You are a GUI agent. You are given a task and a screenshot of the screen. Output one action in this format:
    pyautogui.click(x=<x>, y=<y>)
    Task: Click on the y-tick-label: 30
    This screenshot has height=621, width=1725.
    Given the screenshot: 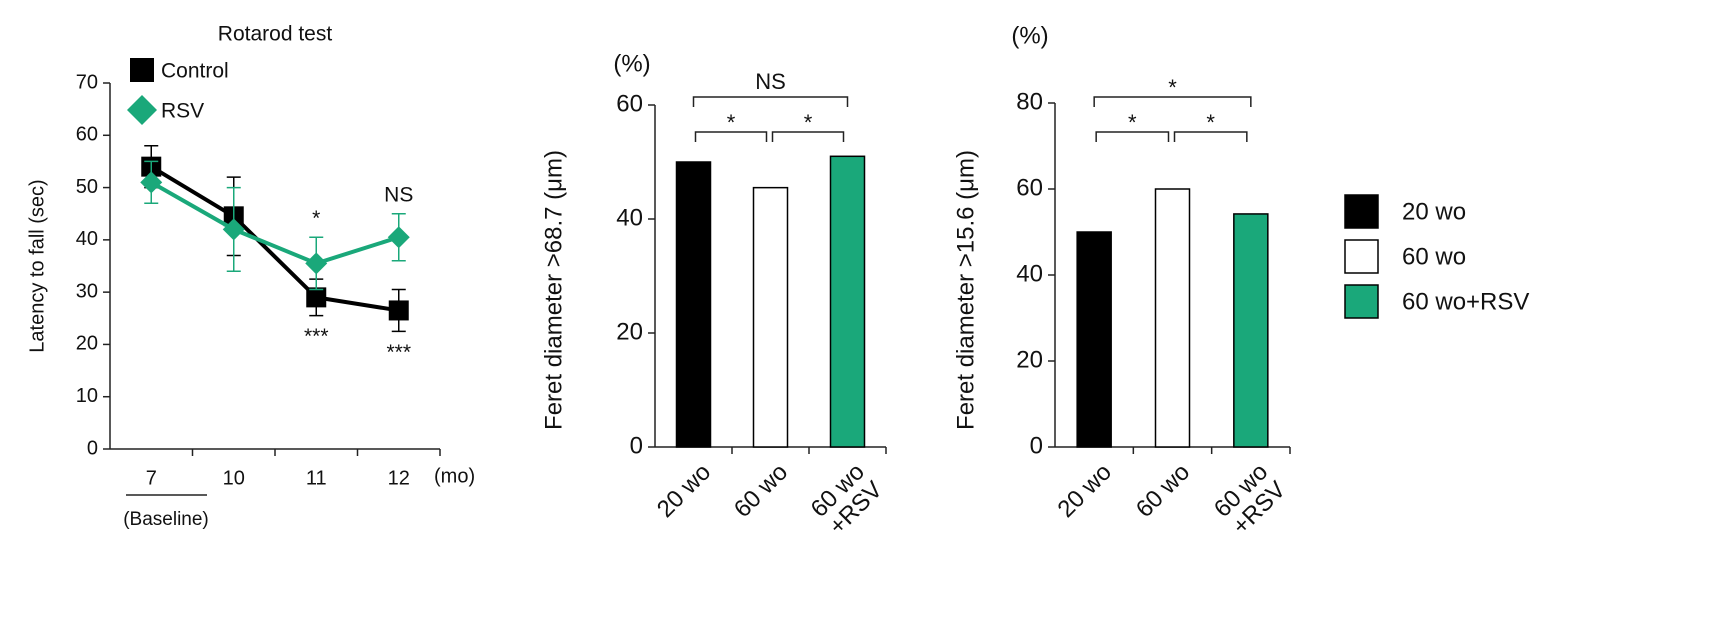 What is the action you would take?
    pyautogui.click(x=87, y=291)
    